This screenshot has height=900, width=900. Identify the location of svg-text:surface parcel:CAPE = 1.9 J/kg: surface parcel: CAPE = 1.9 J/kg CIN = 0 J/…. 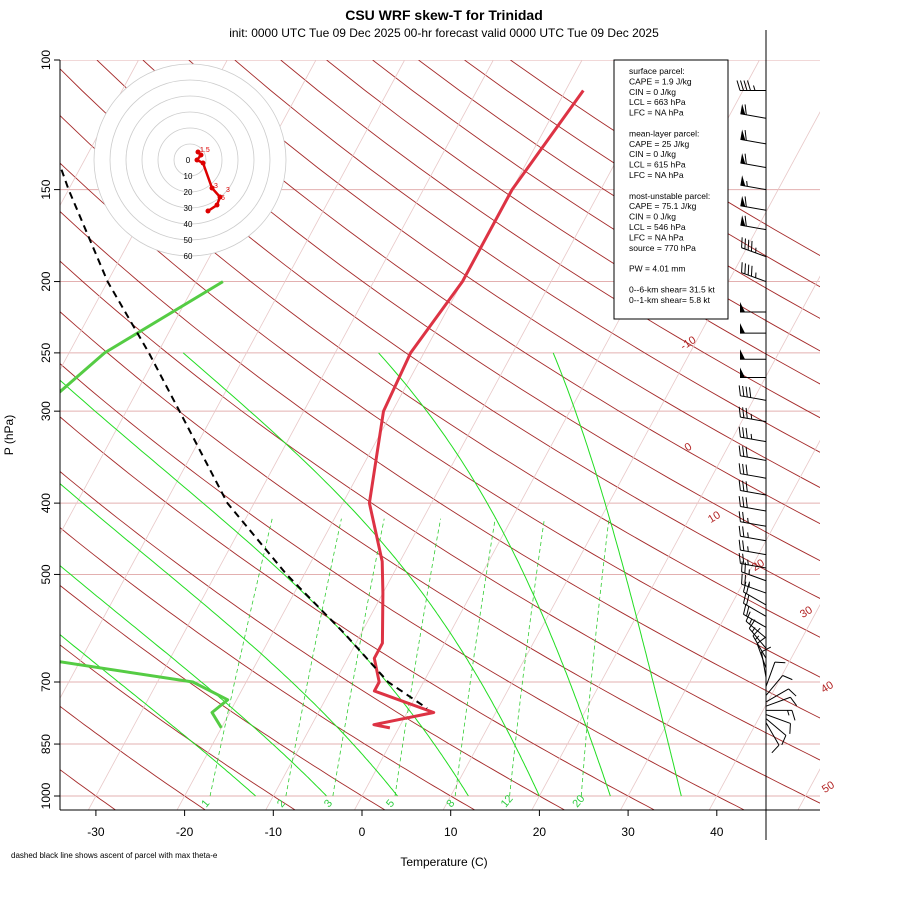
(672, 185).